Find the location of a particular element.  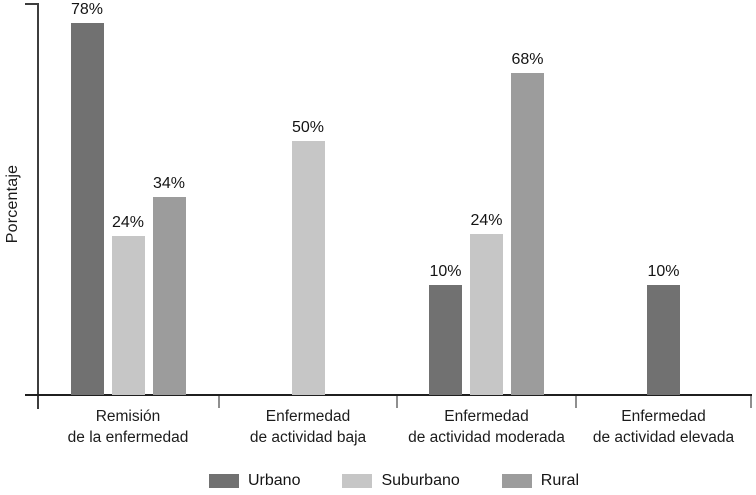

category-label-line: de la enfermedad is located at coordinates (128, 437).